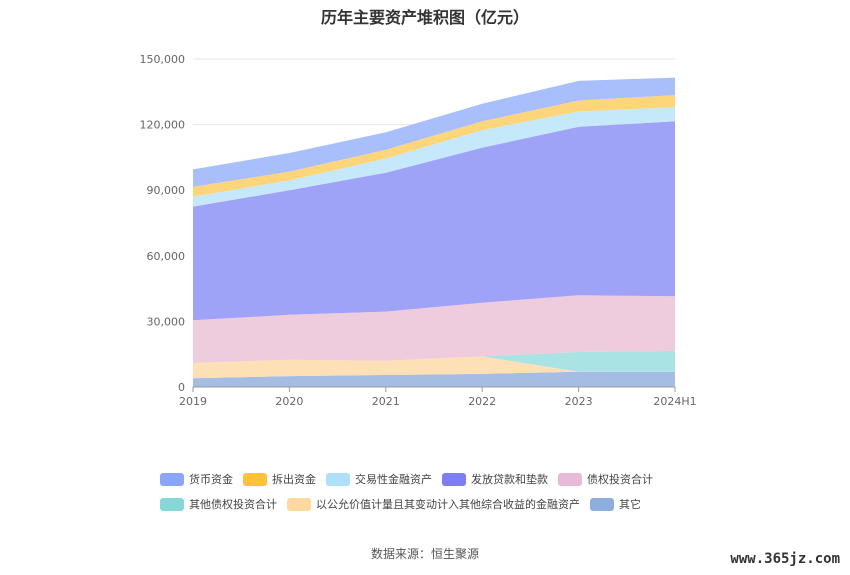 This screenshot has width=850, height=575. What do you see at coordinates (163, 125) in the screenshot?
I see `y-tick-label: 120,000` at bounding box center [163, 125].